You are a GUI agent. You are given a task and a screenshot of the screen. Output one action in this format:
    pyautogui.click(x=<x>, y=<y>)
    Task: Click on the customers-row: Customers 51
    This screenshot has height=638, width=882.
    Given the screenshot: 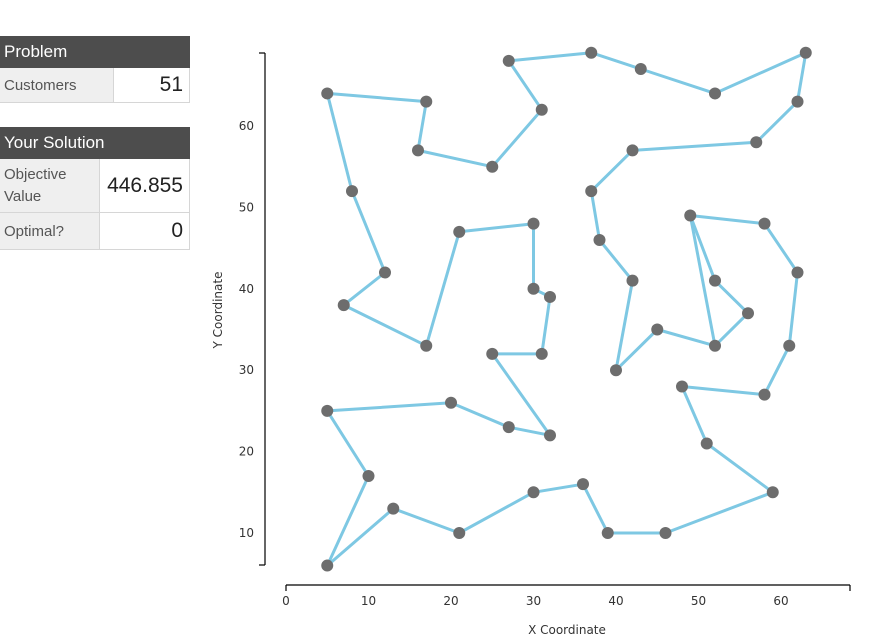 What is the action you would take?
    pyautogui.click(x=95, y=85)
    